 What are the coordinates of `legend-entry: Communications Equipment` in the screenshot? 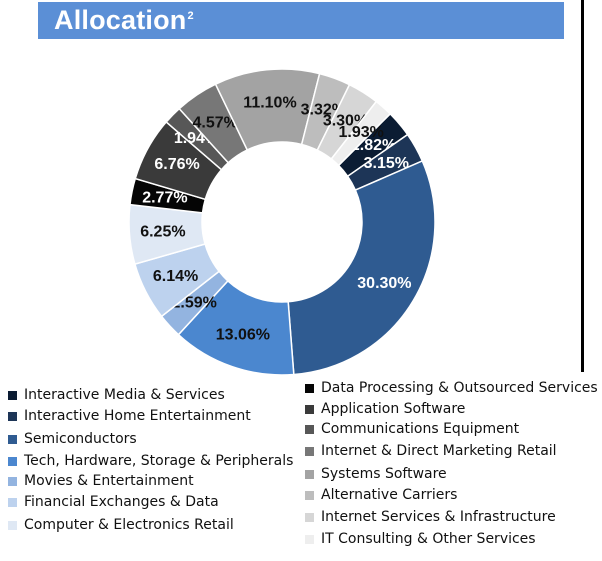 It's located at (412, 429).